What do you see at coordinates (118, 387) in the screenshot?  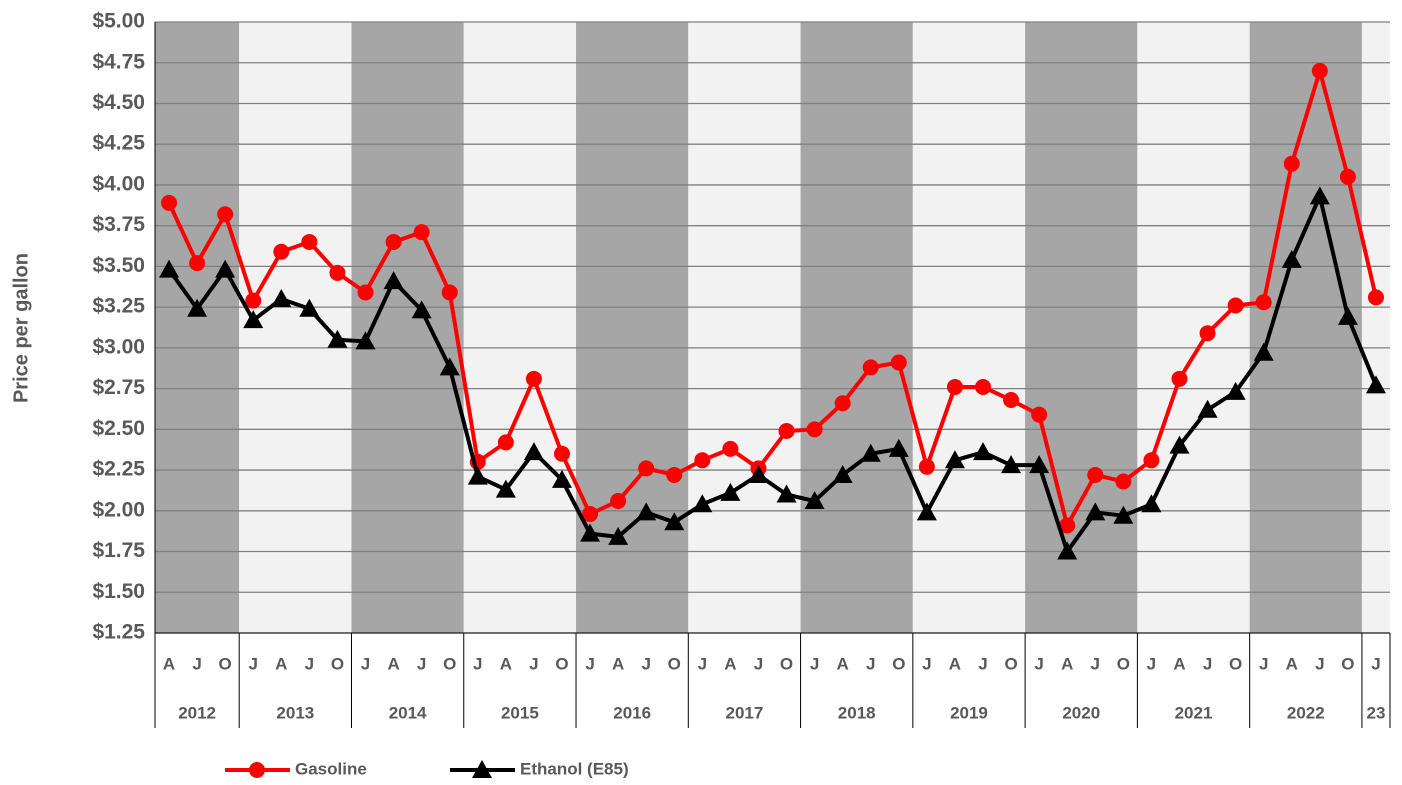 I see `y-tick-label: $2.75` at bounding box center [118, 387].